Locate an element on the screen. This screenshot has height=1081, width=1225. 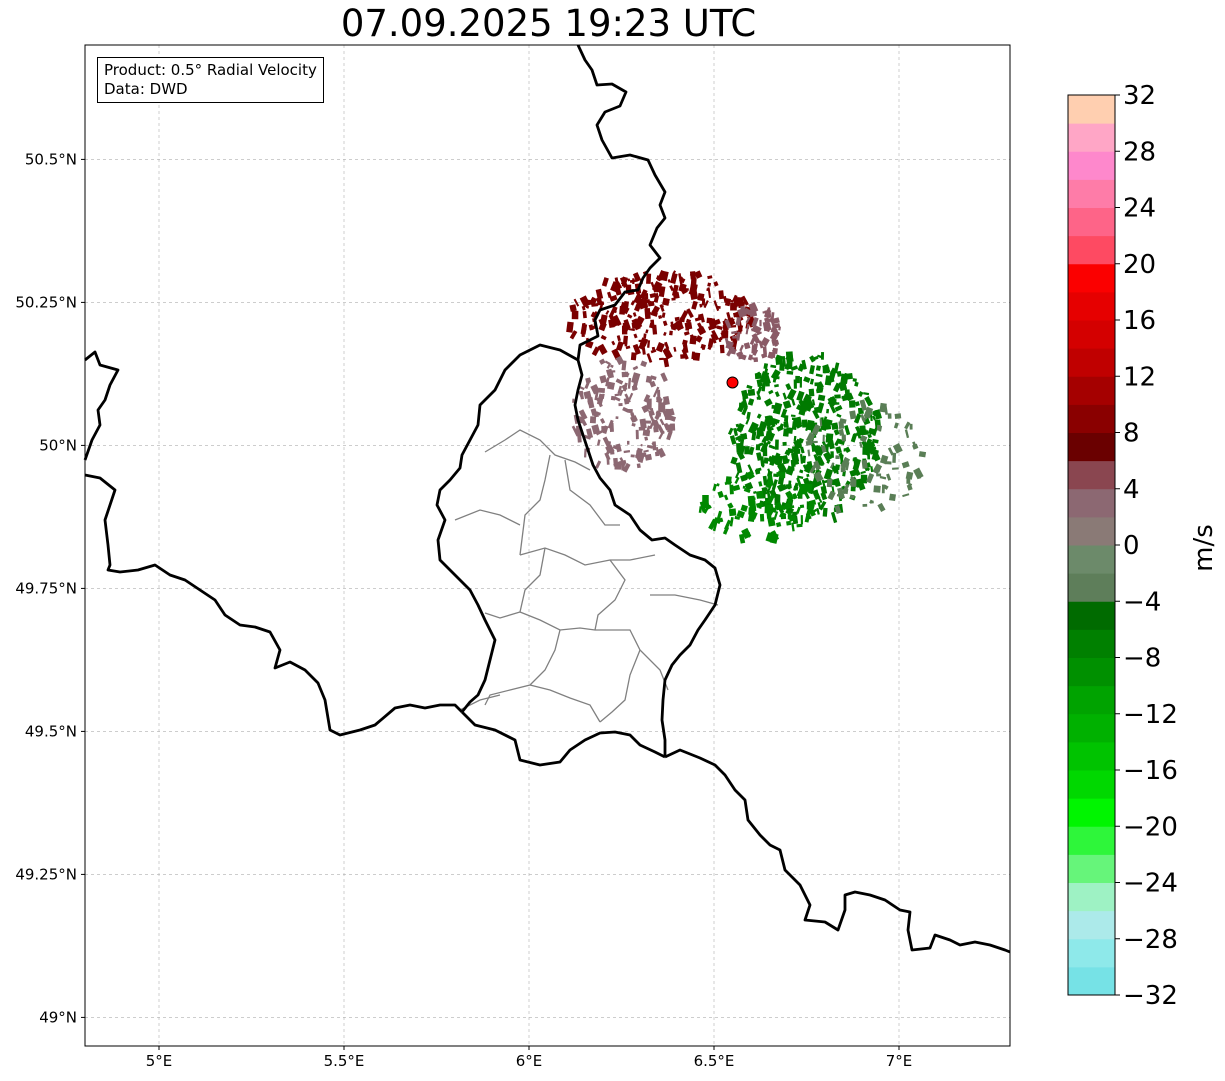
colorbar-tick-label: −28 is located at coordinates (1150, 940).